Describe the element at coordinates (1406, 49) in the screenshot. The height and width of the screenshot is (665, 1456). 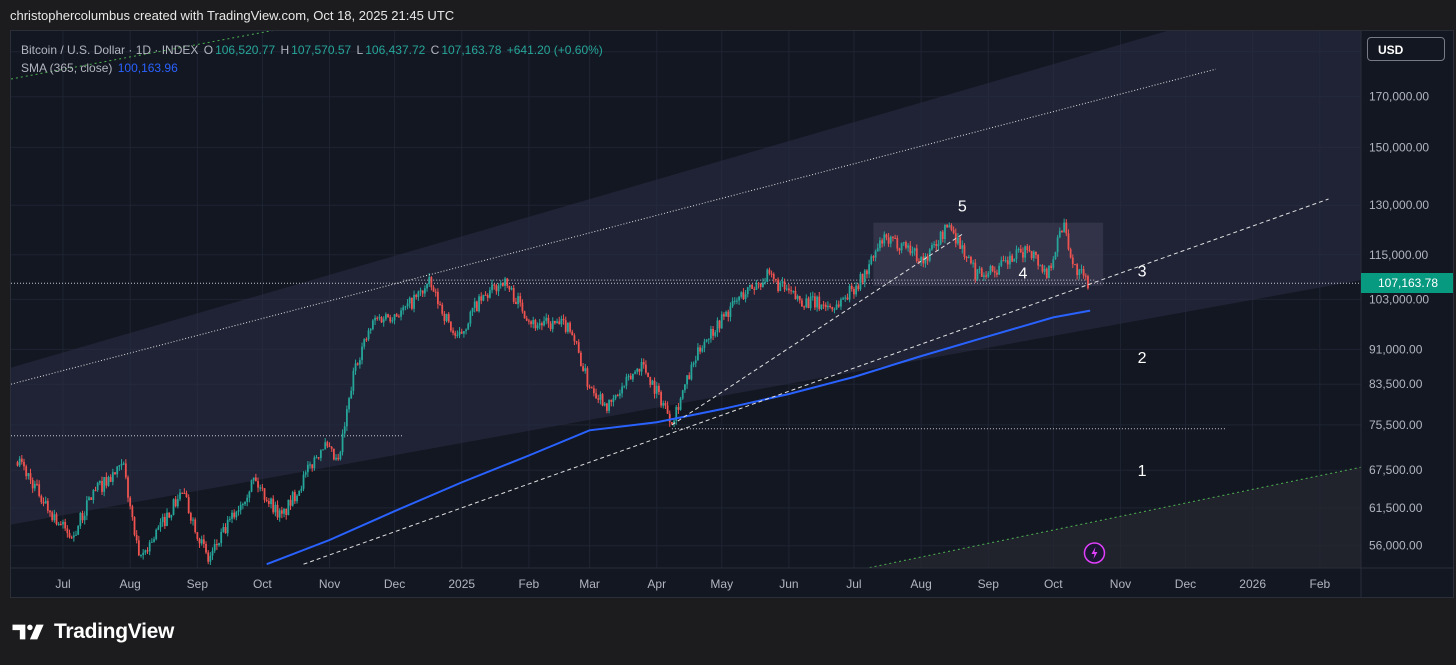
I see `currency-button: USD` at that location.